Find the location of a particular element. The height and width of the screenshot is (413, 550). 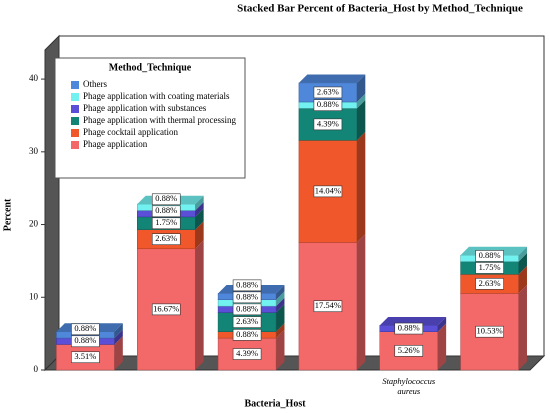

legend-label: Phage cocktail application is located at coordinates (130, 132).